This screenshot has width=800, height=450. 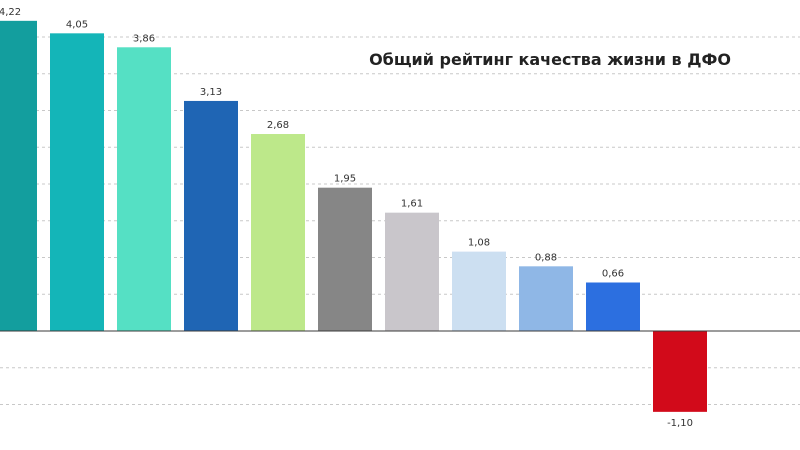 What do you see at coordinates (613, 273) in the screenshot?
I see `data-label: 0,66` at bounding box center [613, 273].